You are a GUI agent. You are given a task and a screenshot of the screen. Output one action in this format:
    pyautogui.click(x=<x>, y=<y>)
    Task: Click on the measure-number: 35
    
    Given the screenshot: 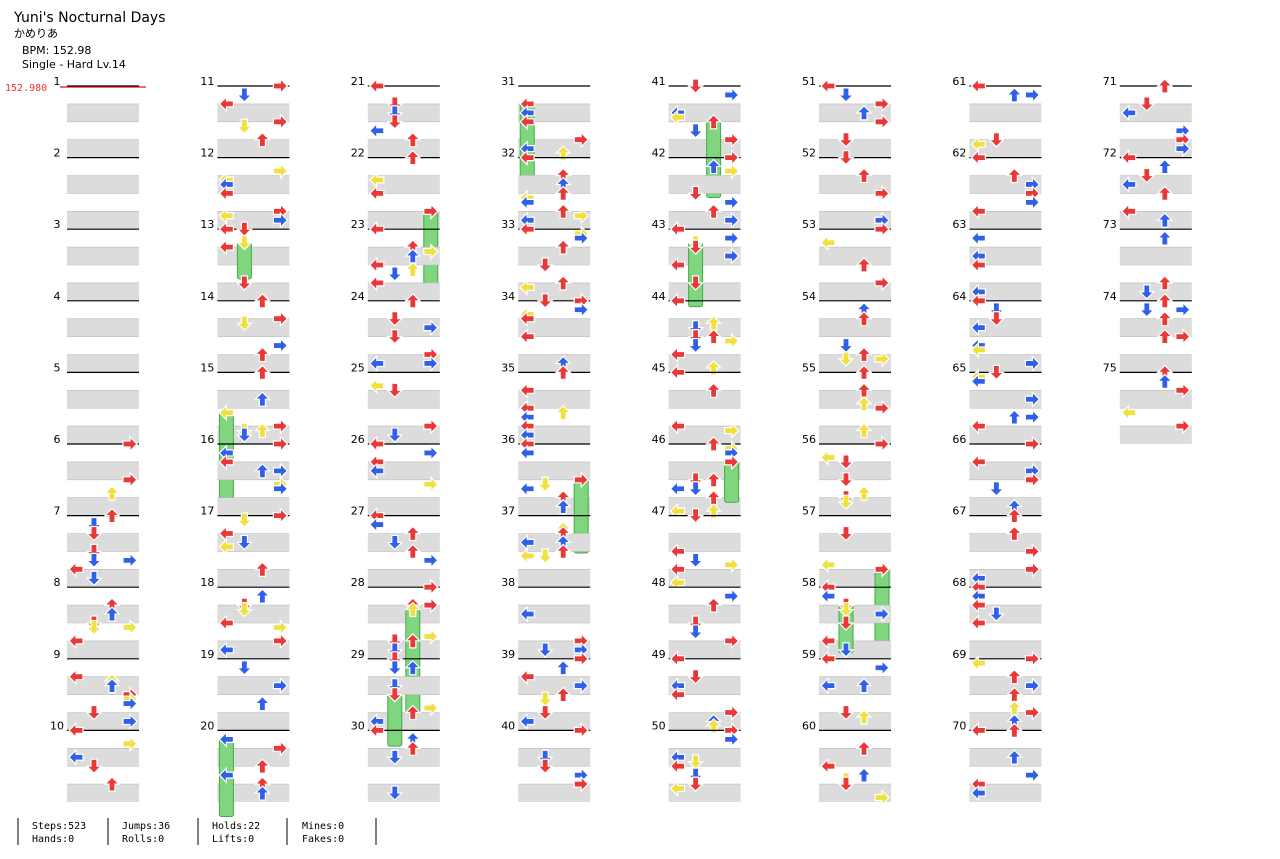 What is the action you would take?
    pyautogui.click(x=508, y=367)
    